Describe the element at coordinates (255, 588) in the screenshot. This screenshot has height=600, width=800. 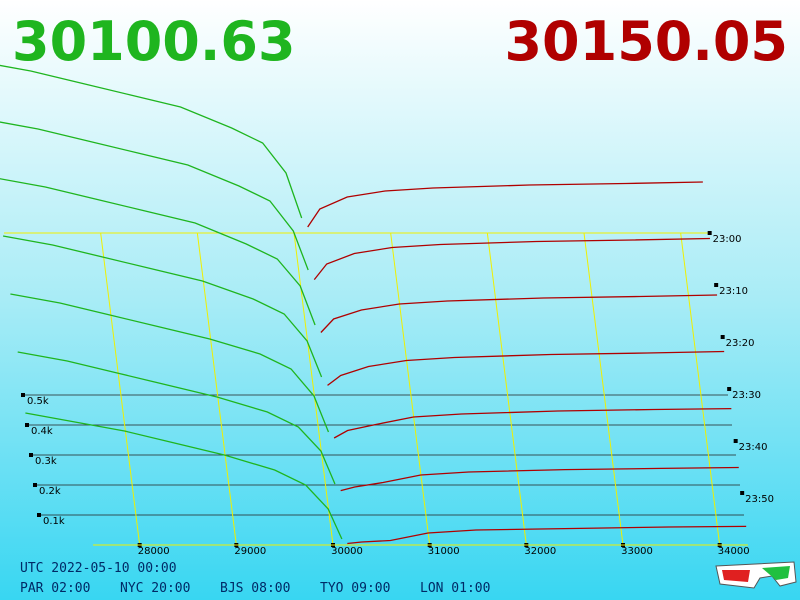
I see `bjs-time: BJS 08:00` at that location.